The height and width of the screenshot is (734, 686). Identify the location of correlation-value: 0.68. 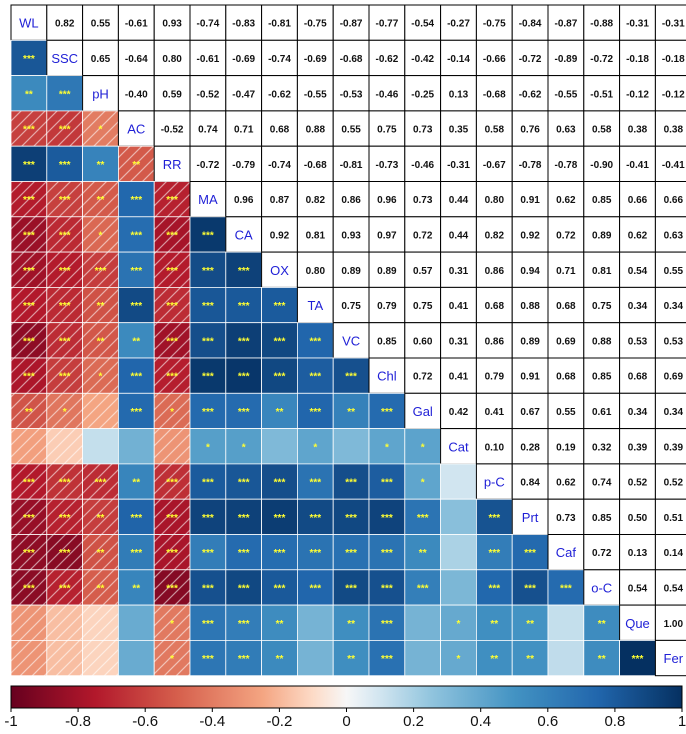
(566, 377).